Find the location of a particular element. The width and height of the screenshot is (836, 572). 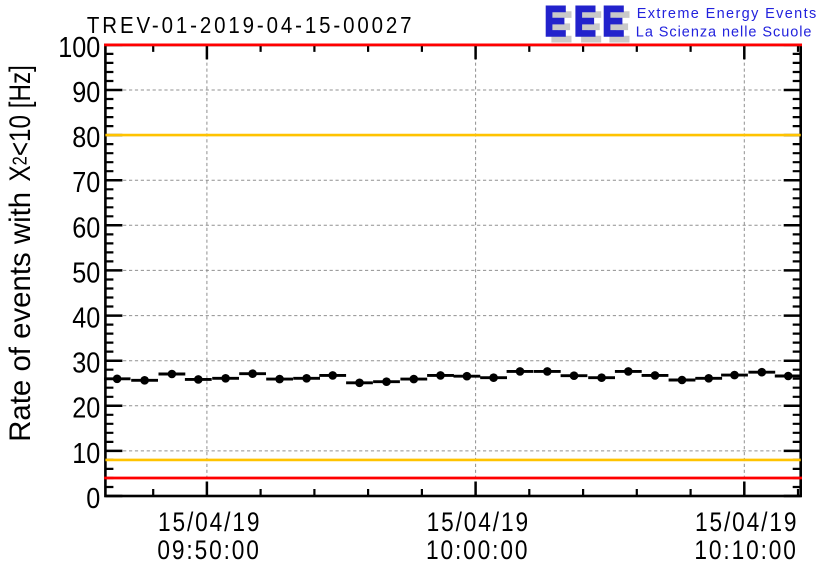

svg-text: TREV-01-2019-04-15-00027 is located at coordinates (251, 25).